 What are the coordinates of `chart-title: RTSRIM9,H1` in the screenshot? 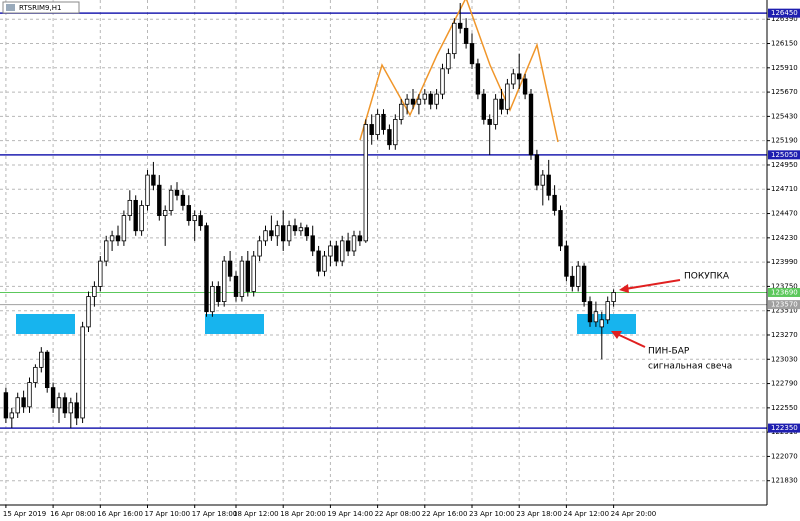 It's located at (40, 8).